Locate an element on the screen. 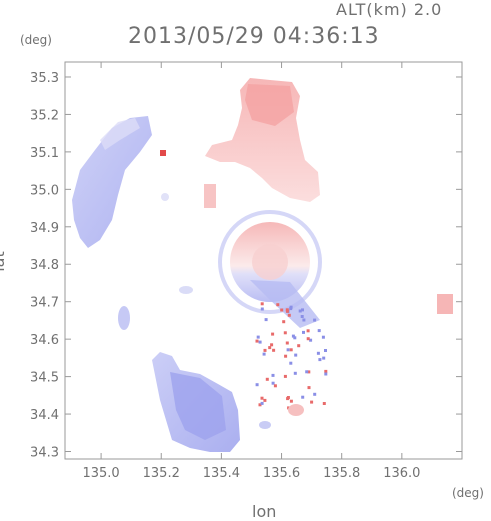  echo-east-red is located at coordinates (445, 304).